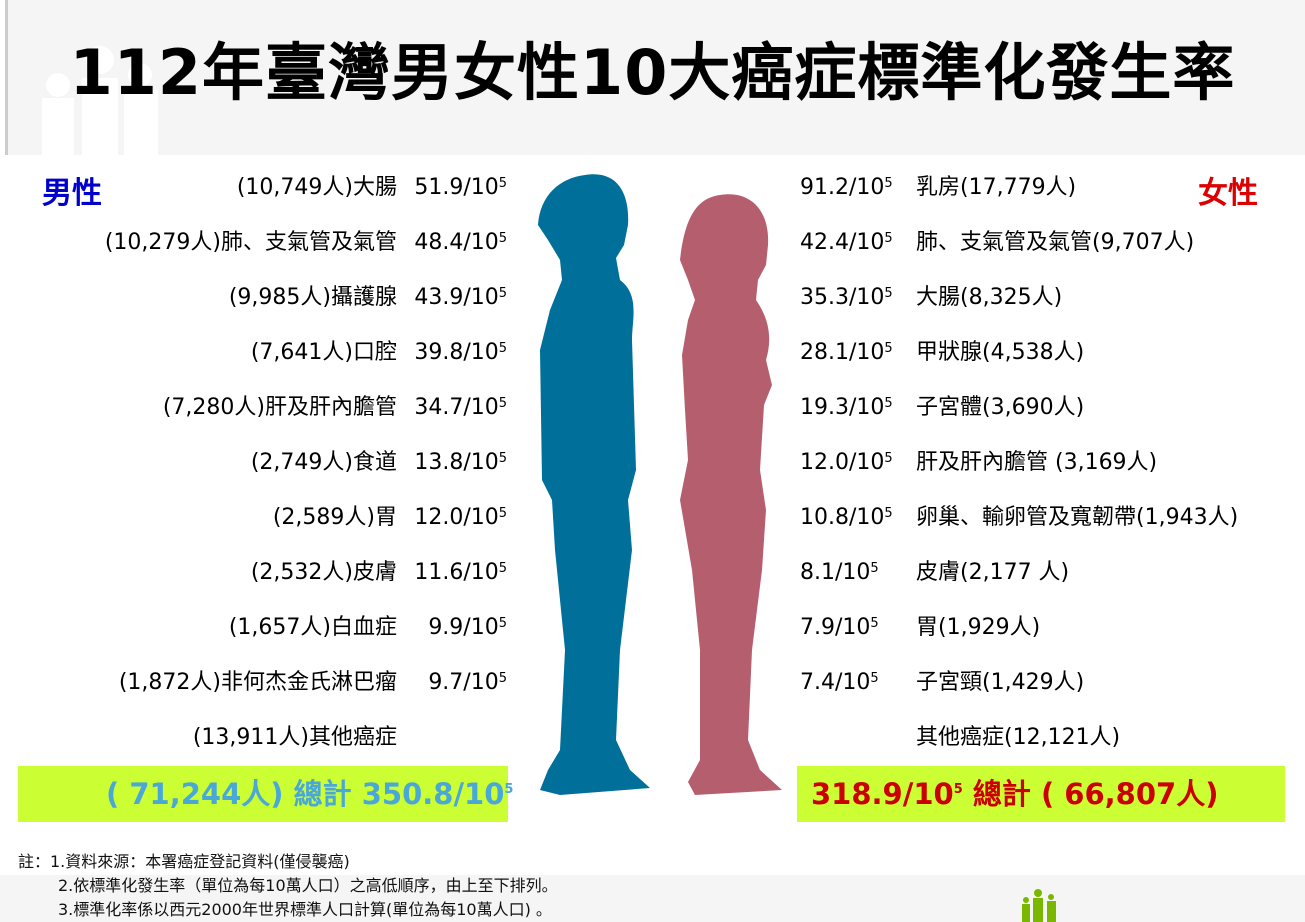  Describe the element at coordinates (882, 794) in the screenshot. I see `female-total-rate: 318.9/10` at that location.